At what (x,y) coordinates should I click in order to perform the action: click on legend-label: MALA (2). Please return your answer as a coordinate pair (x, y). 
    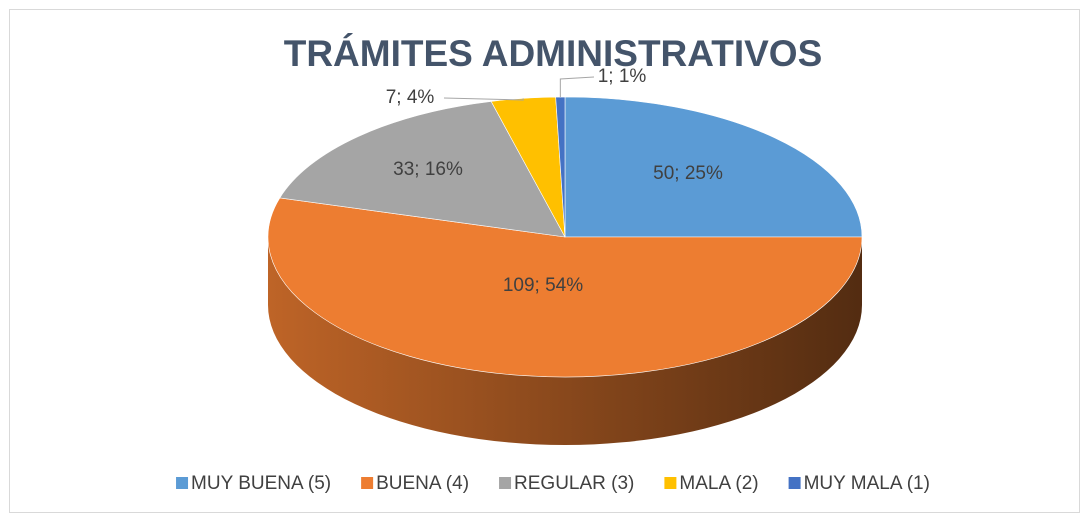
    Looking at the image, I should click on (718, 483).